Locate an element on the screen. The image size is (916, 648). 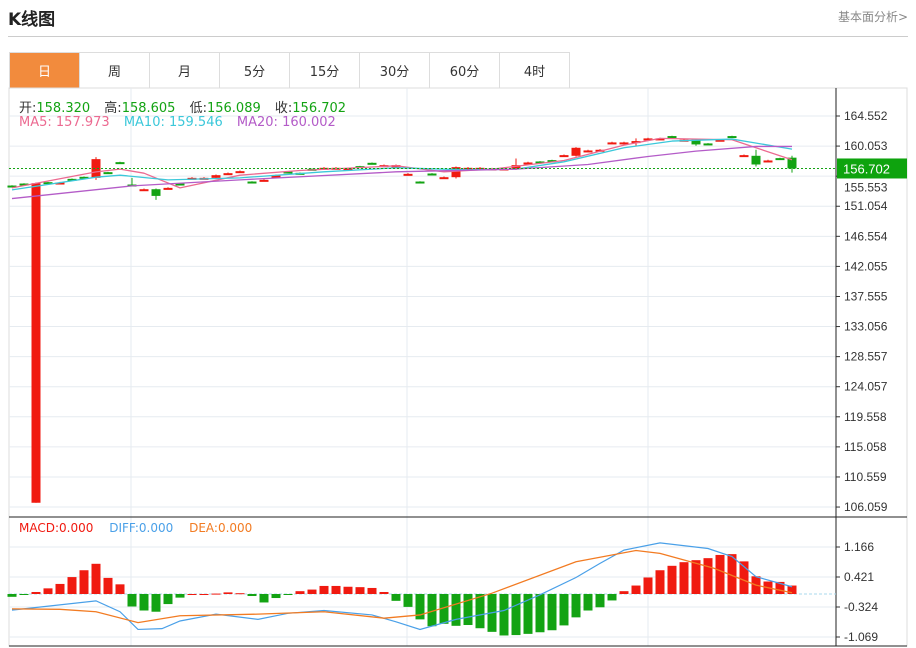
y-tick-label: 155.553 is located at coordinates (866, 187).